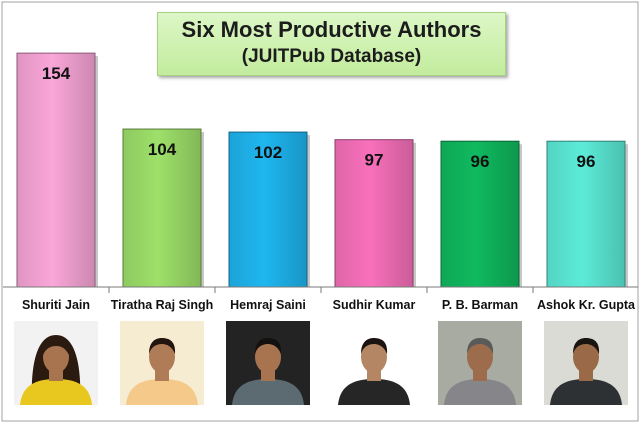 The width and height of the screenshot is (641, 424). What do you see at coordinates (56, 73) in the screenshot?
I see `data-label-1: 154` at bounding box center [56, 73].